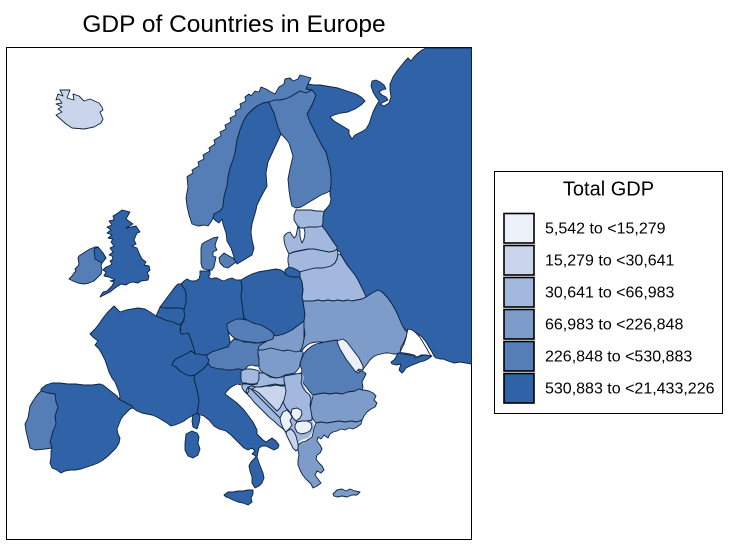  Describe the element at coordinates (605, 229) in the screenshot. I see `svg-text: 5,542 to <15,279` at that location.